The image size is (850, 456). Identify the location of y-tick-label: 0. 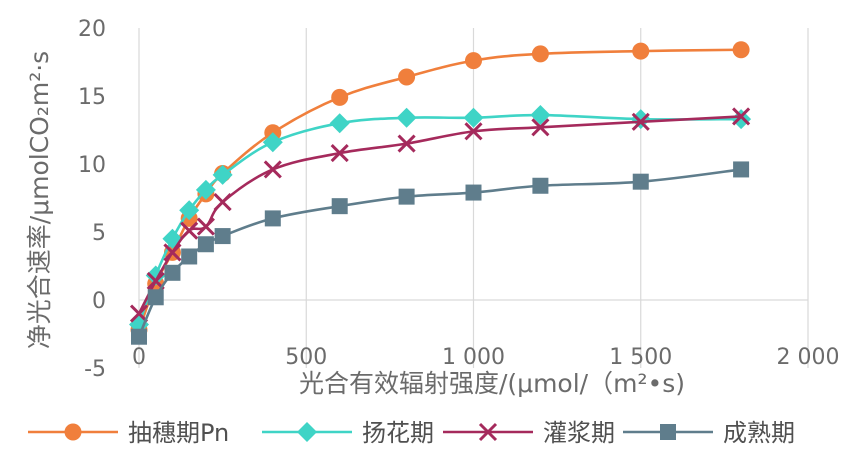
(99, 301).